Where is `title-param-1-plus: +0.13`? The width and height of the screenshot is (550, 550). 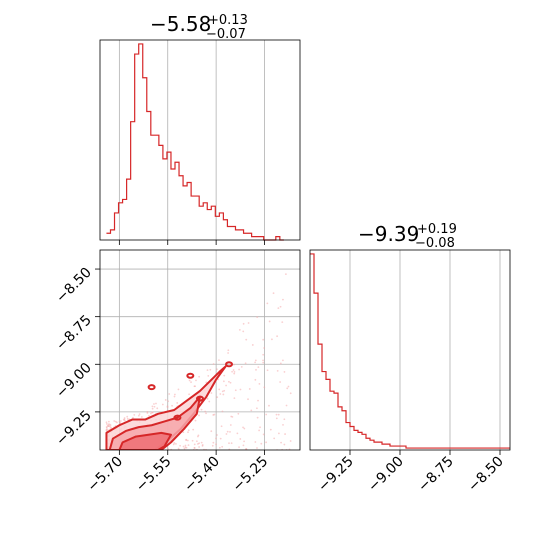
title-param-1-plus: +0.13 is located at coordinates (228, 20).